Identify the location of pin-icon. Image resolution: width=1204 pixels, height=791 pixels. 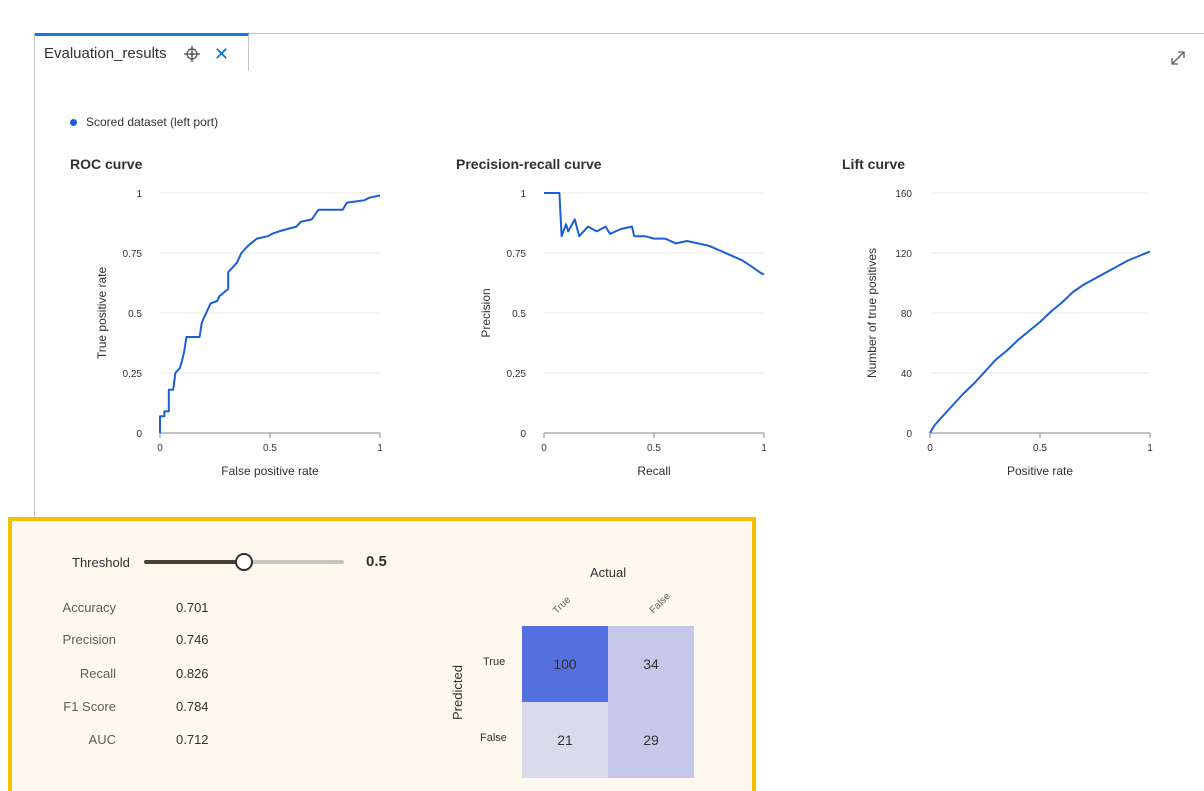
(192, 54).